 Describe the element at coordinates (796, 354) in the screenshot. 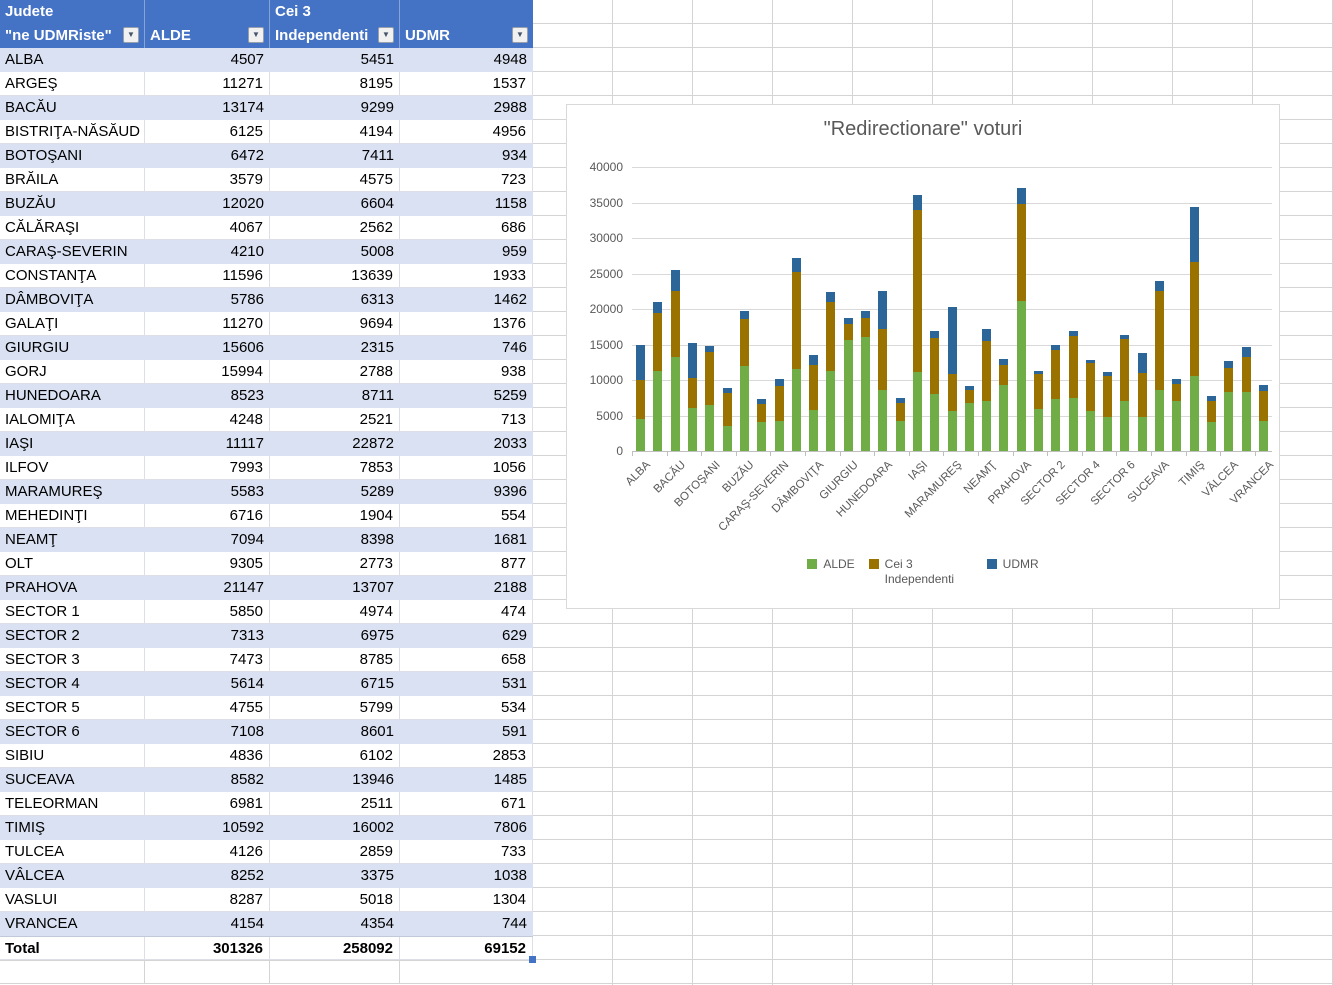

I see `stacked-bar-constanţa` at that location.